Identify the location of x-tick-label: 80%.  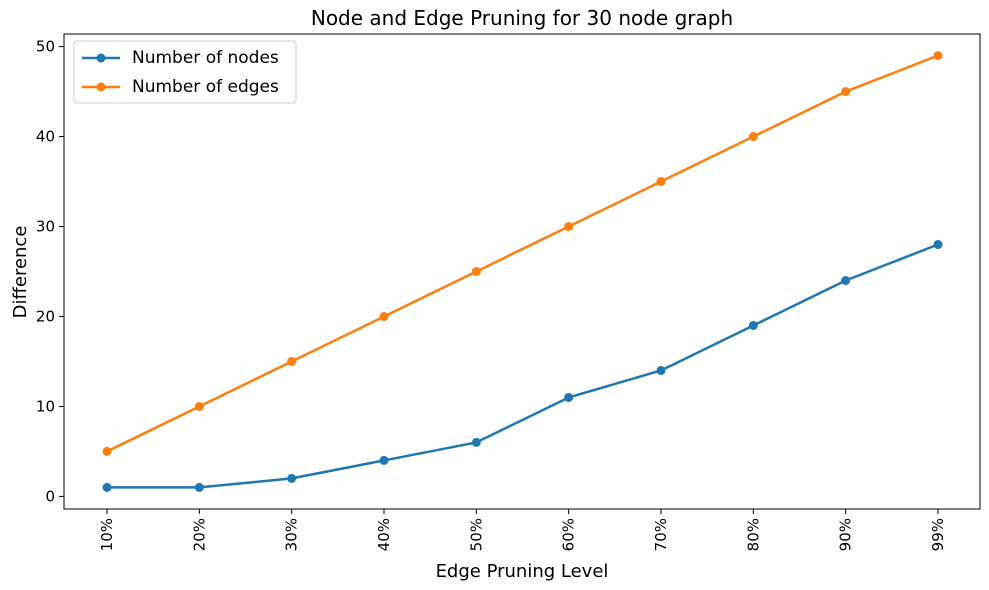
(753, 534).